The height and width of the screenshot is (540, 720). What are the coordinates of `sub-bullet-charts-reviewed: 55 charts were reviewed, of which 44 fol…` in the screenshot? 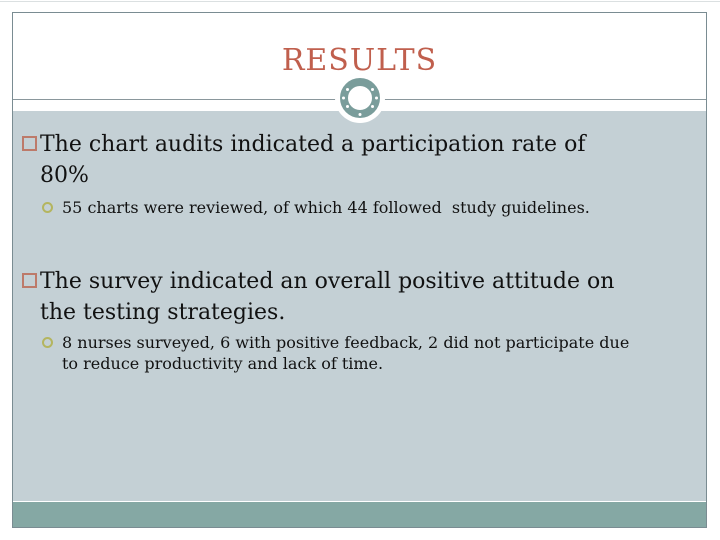 It's located at (359, 207).